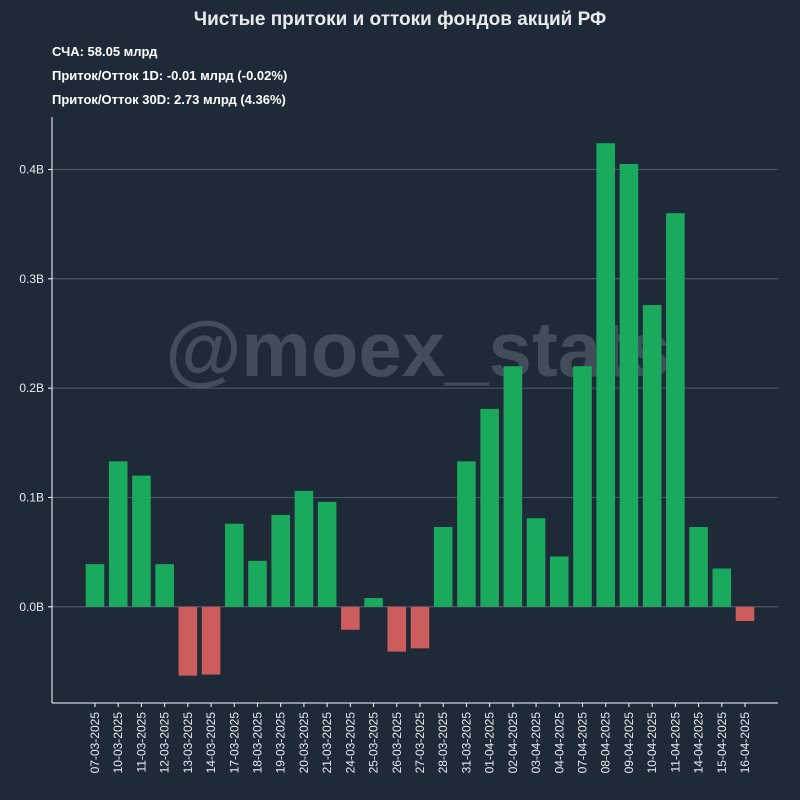 This screenshot has height=800, width=800. I want to click on x-tick-label: 18-03-2025, so click(258, 743).